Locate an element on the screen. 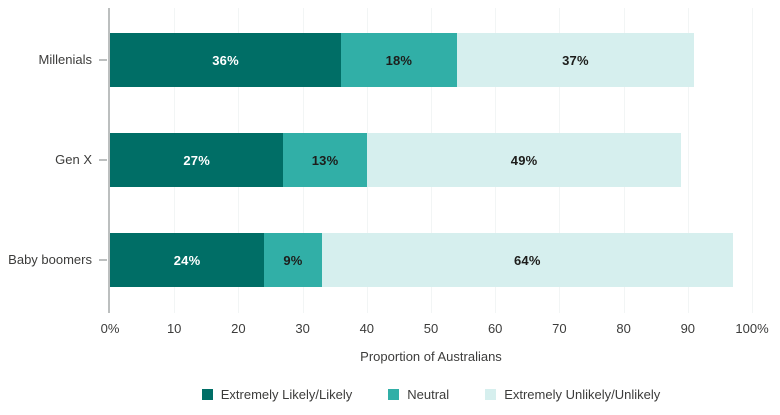 The width and height of the screenshot is (780, 415). bar-row: 24% 9% 64% is located at coordinates (431, 260).